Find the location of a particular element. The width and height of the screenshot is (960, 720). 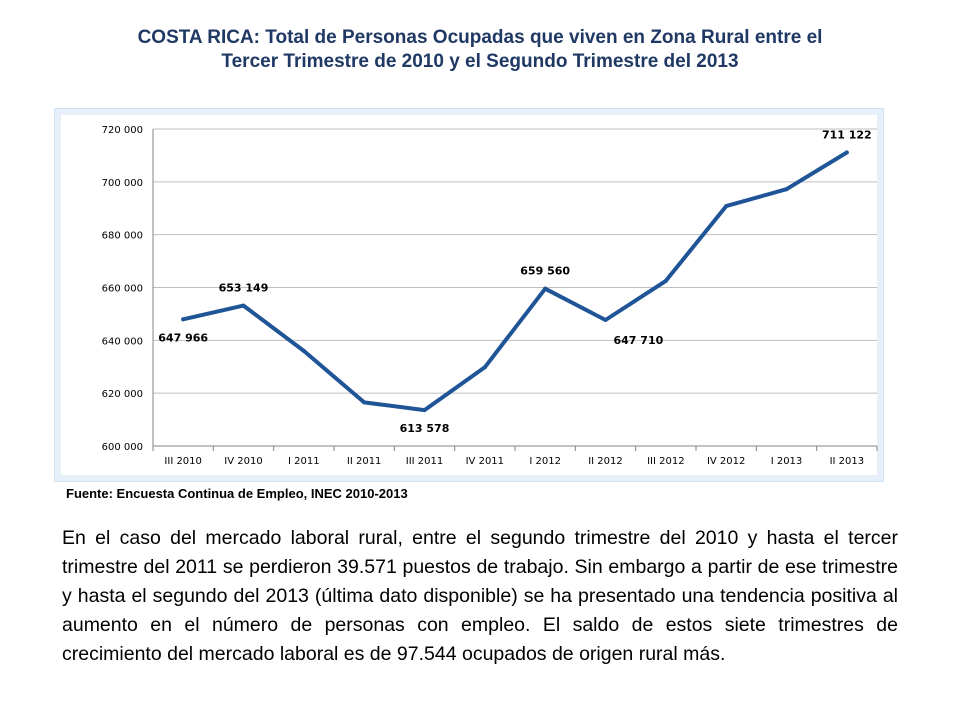

data-label-4: 613 578 is located at coordinates (425, 428).